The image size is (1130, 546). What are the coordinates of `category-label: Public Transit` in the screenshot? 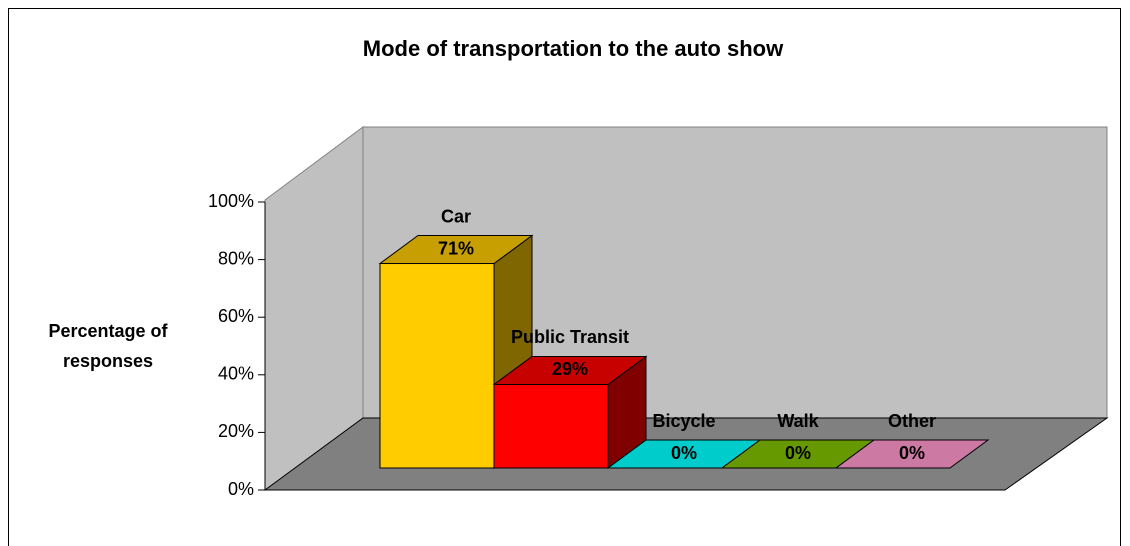 It's located at (570, 337).